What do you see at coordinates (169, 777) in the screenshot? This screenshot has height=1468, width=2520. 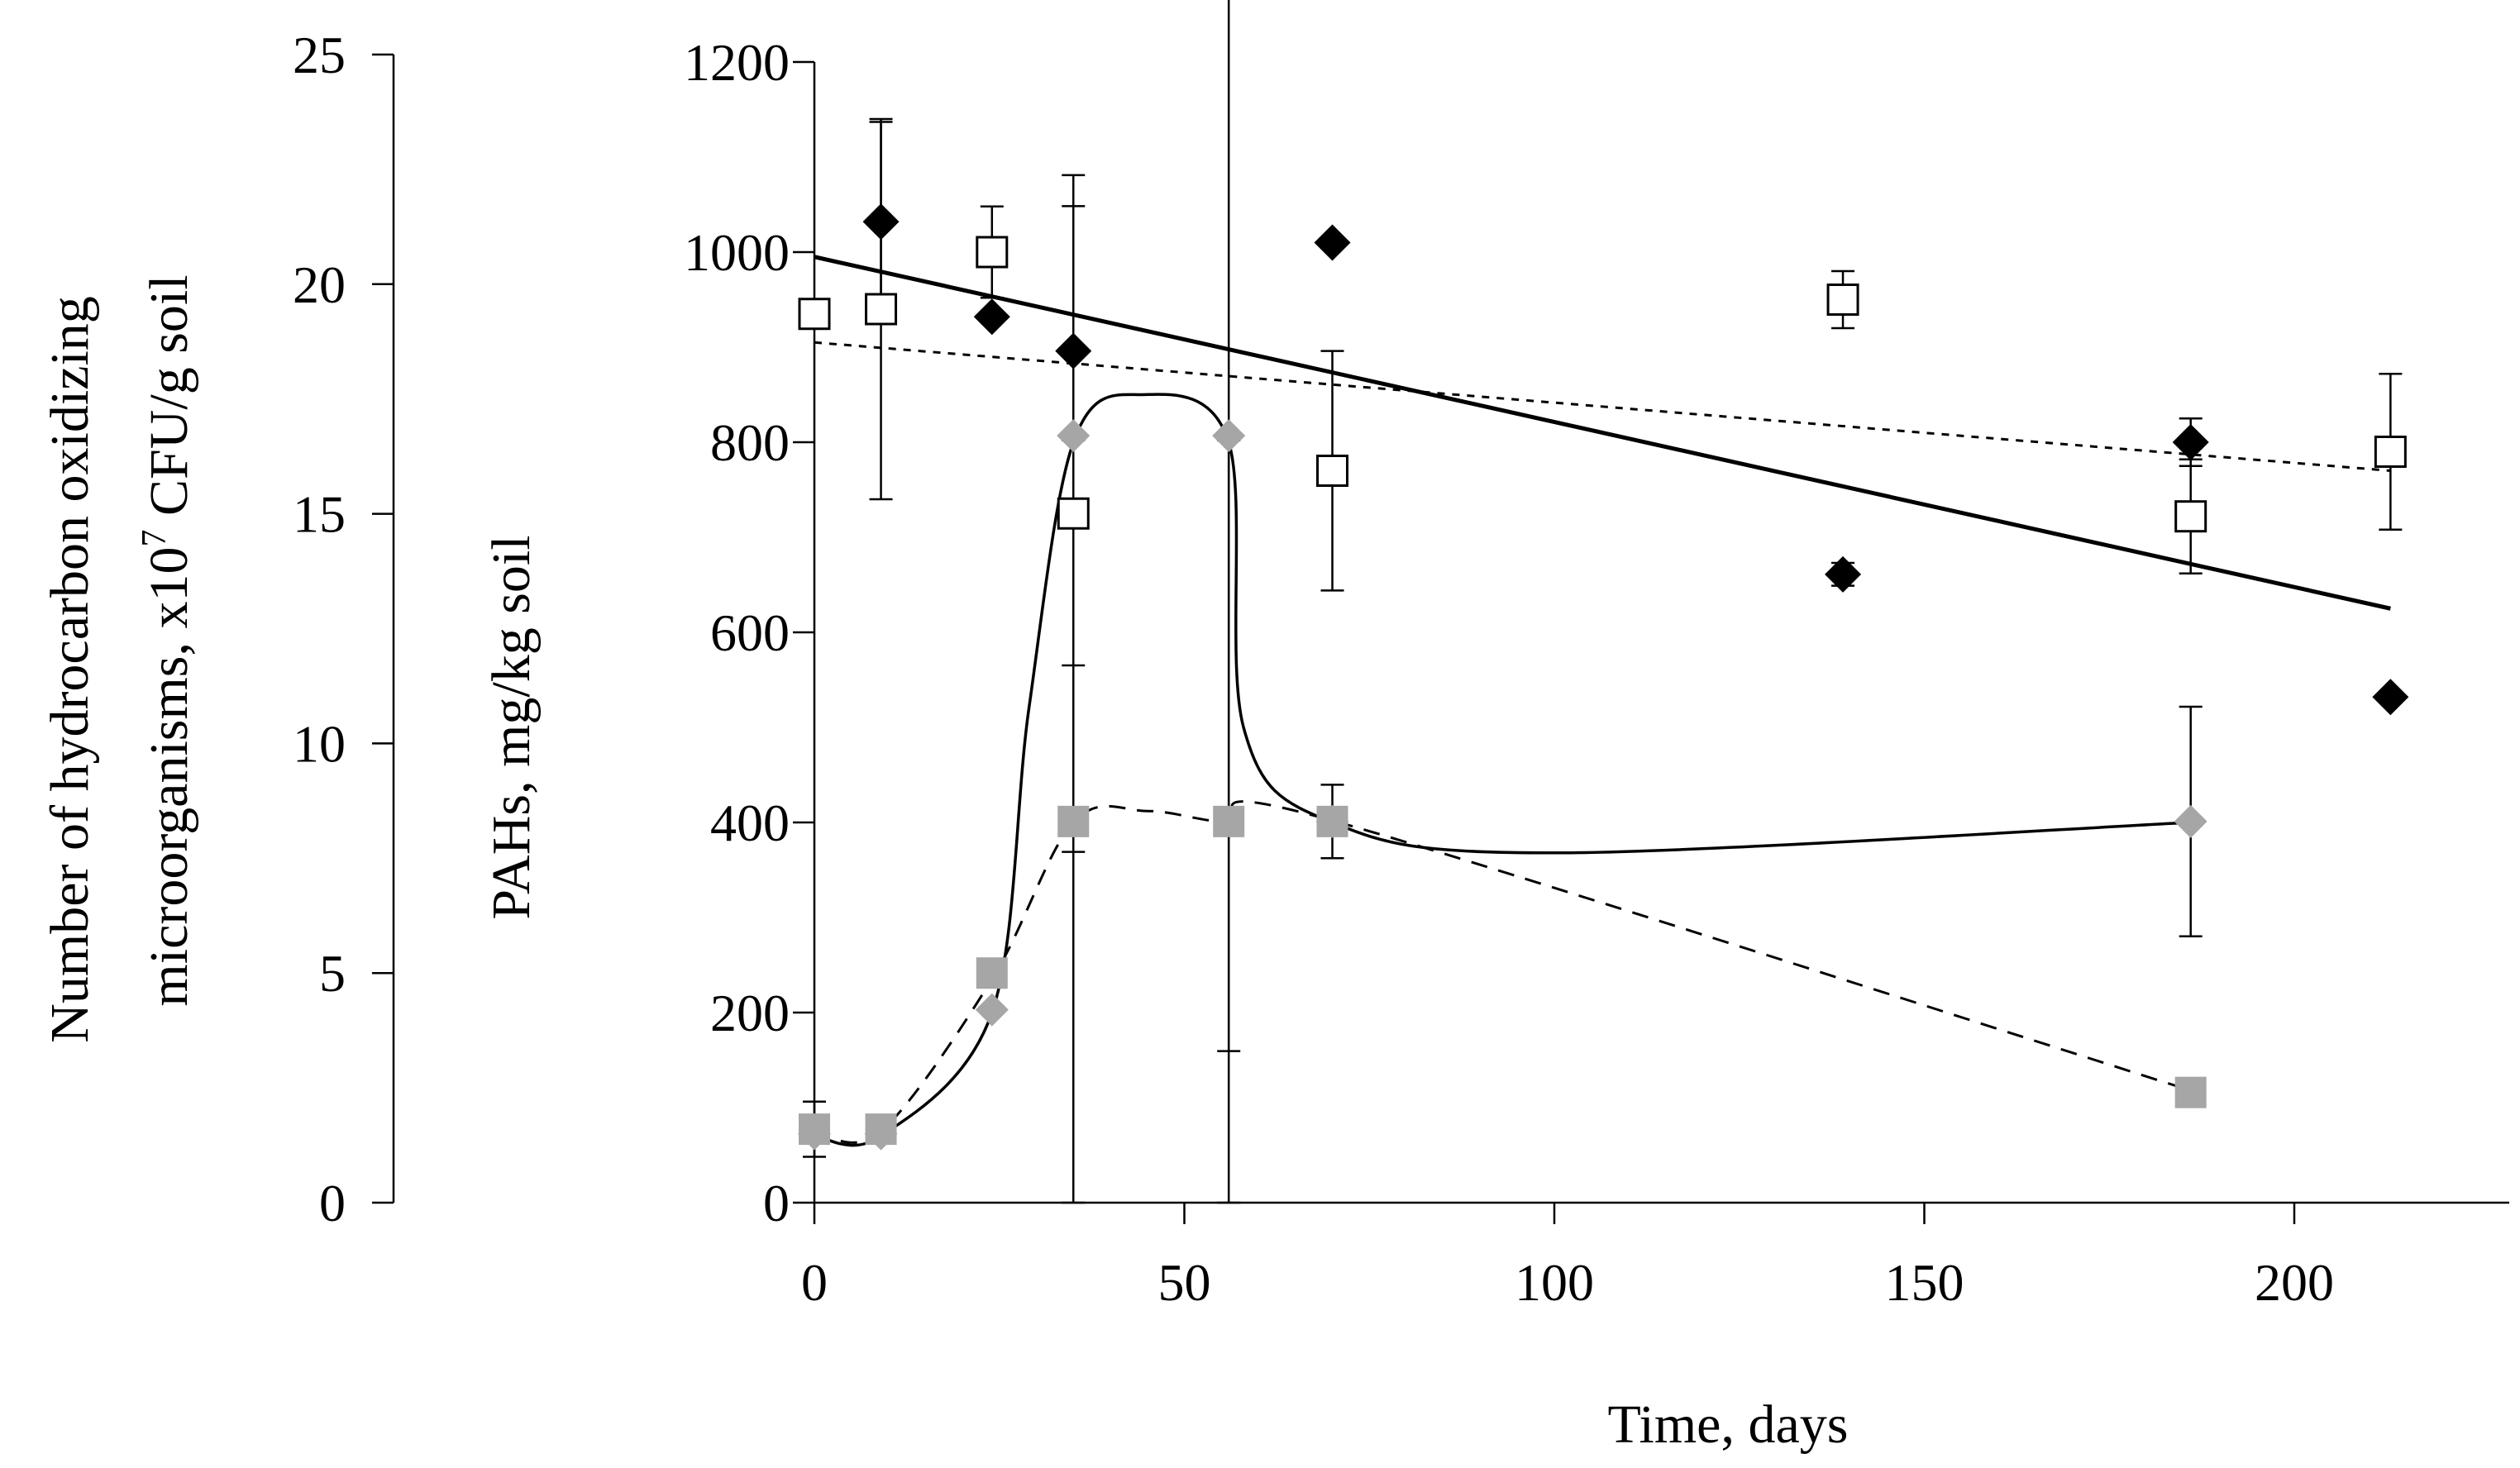 I see `microorganisms-axis-title-prefix: microorganisms, x10` at bounding box center [169, 777].